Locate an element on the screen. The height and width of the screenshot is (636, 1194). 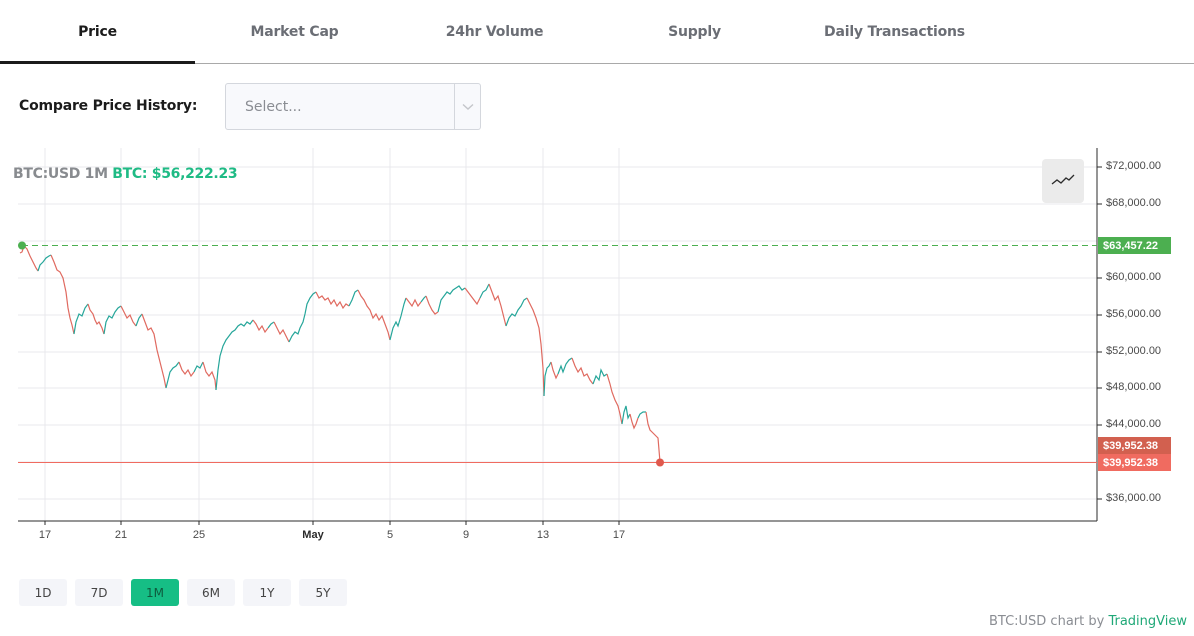
x-tick-label: 13 is located at coordinates (543, 535).